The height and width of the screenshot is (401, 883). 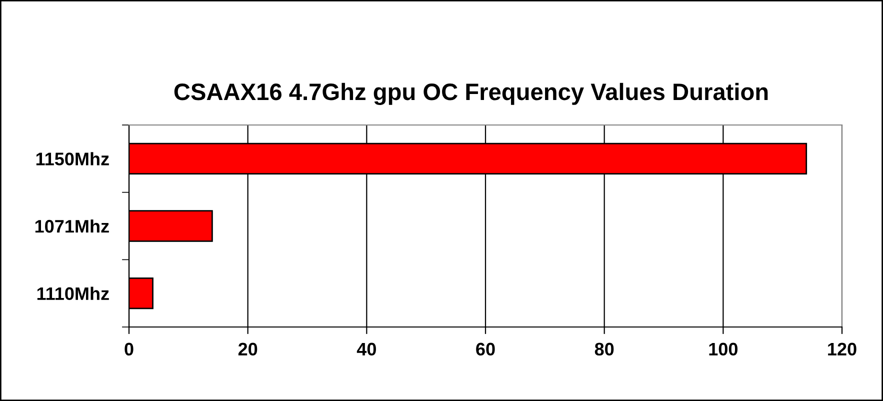 I want to click on x-tick-label: 0, so click(x=129, y=349).